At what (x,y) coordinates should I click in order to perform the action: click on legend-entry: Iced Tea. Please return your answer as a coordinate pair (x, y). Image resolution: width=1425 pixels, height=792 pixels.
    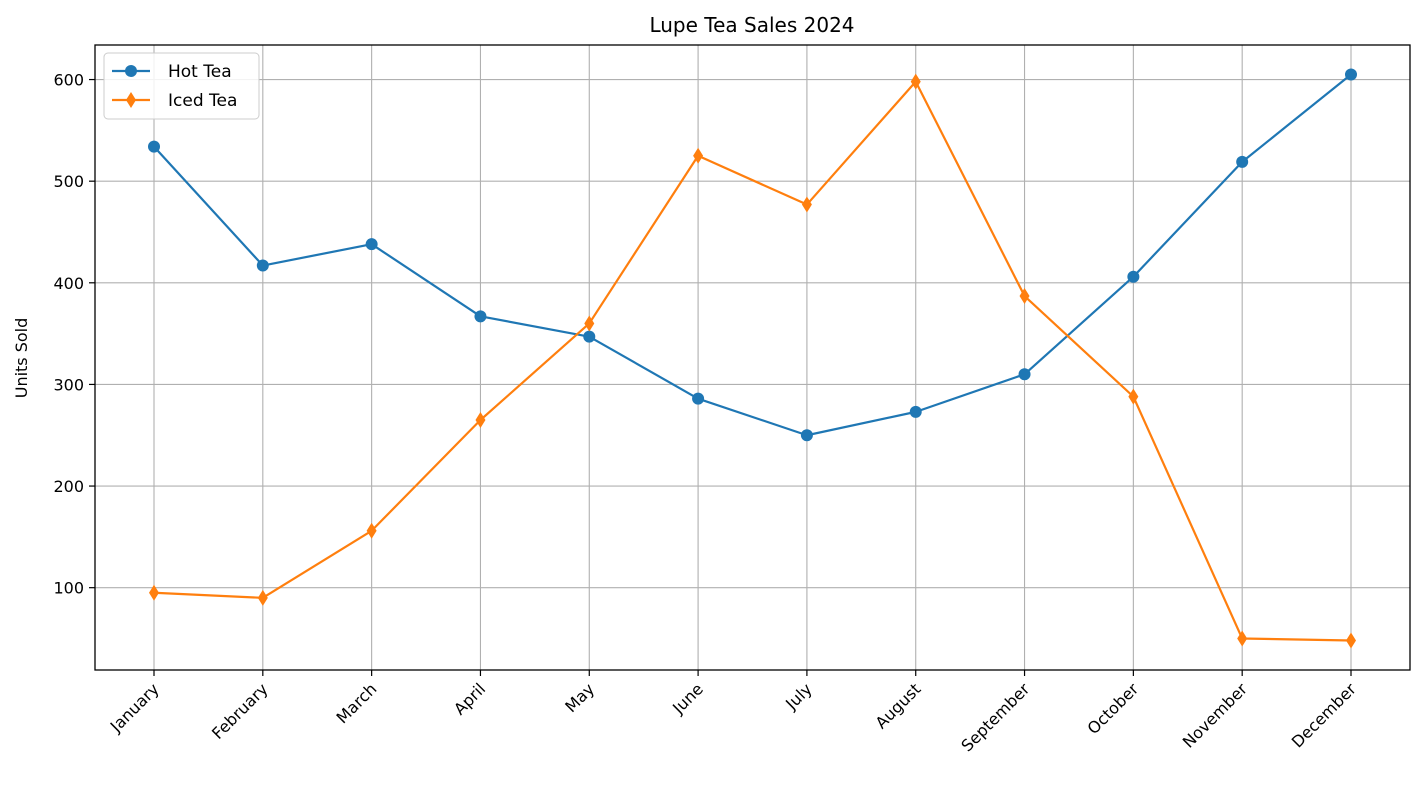
    Looking at the image, I should click on (174, 101).